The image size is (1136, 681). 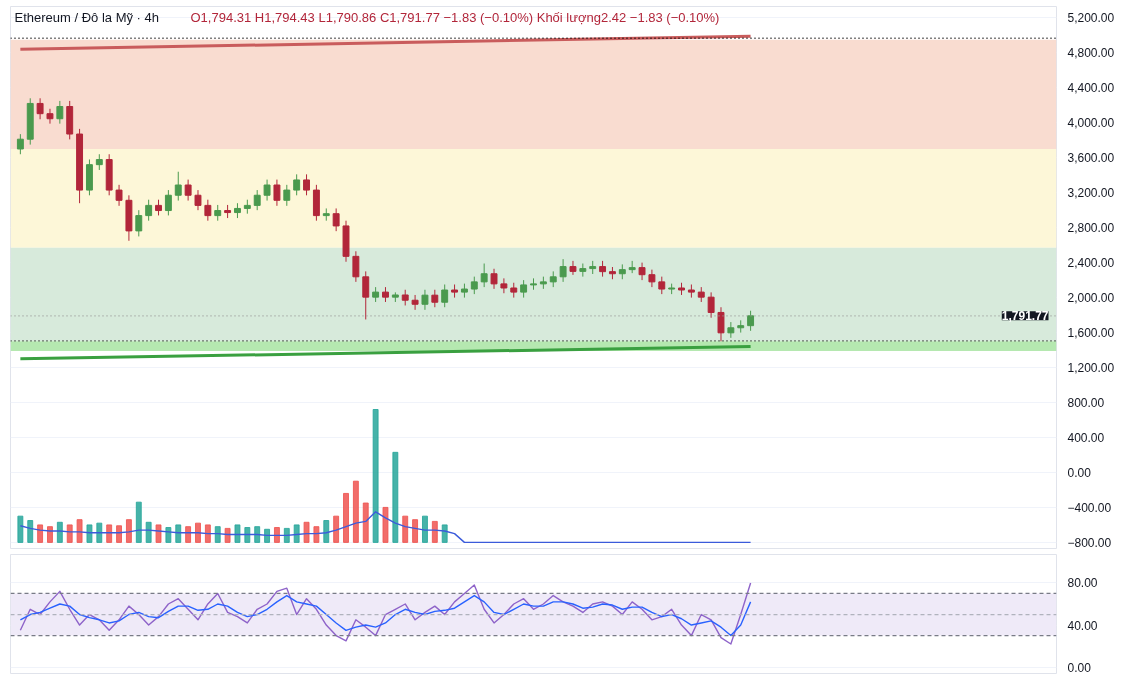 What do you see at coordinates (1091, 228) in the screenshot?
I see `y-tick-label: 2,800.00` at bounding box center [1091, 228].